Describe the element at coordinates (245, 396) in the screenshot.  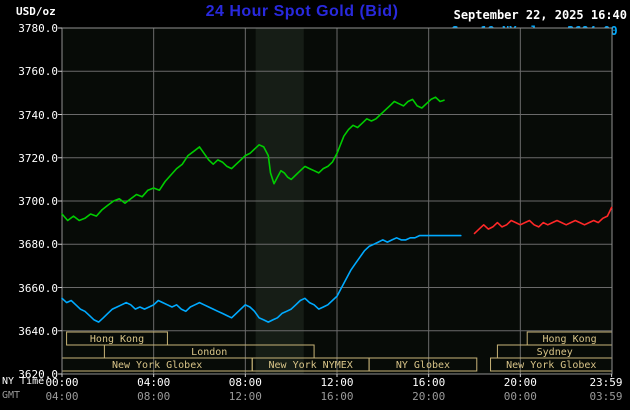
I see `x-tick-label-gmt: 12:00` at that location.